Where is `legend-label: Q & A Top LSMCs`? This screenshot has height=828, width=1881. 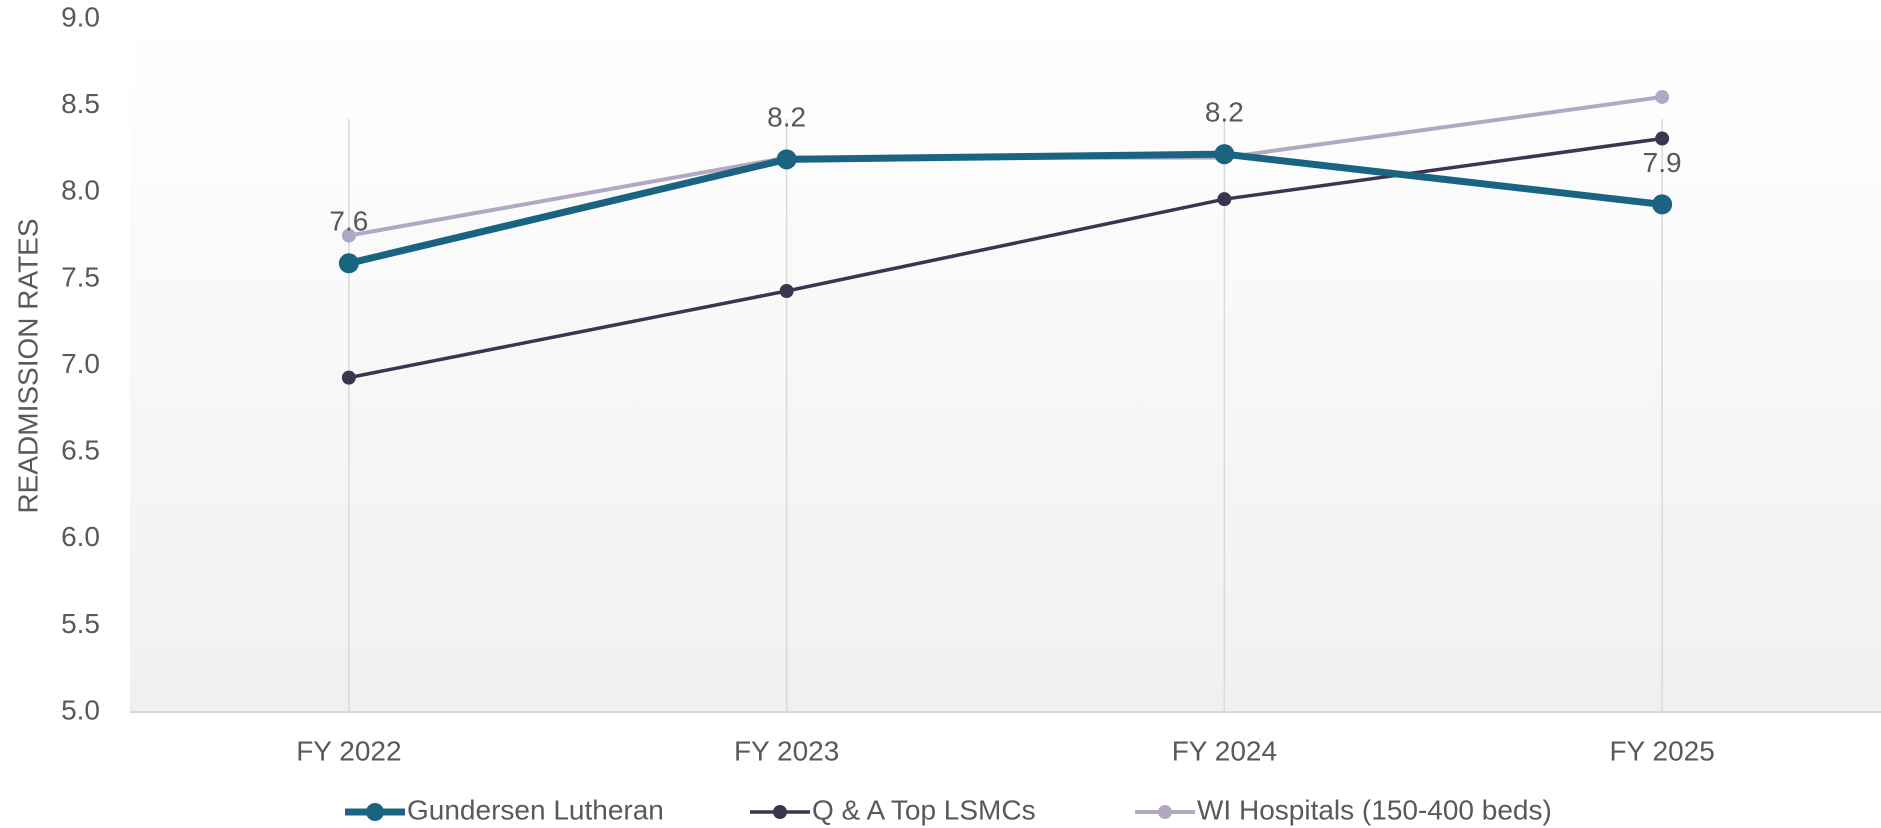
legend-label: Q & A Top LSMCs is located at coordinates (924, 809).